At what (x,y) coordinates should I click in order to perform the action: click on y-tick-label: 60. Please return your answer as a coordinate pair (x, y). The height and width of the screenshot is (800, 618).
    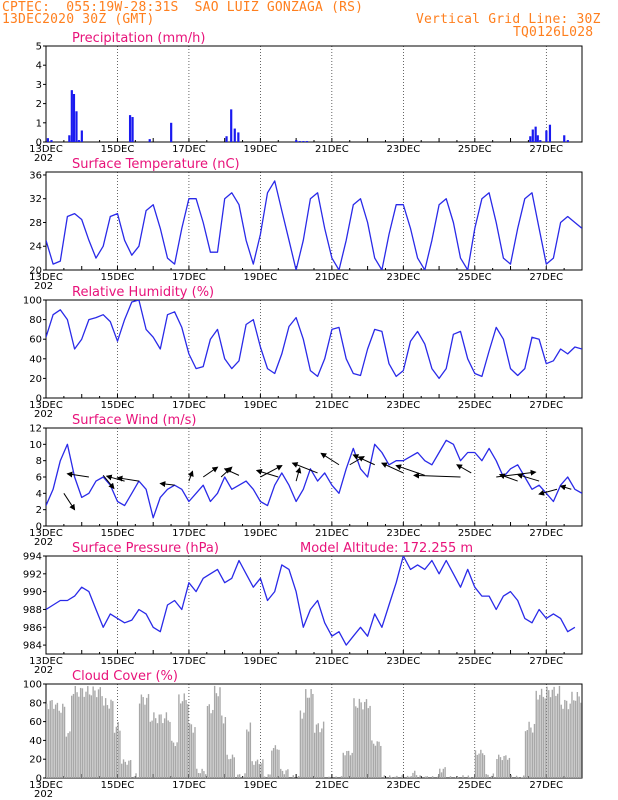
    Looking at the image, I should click on (35, 722).